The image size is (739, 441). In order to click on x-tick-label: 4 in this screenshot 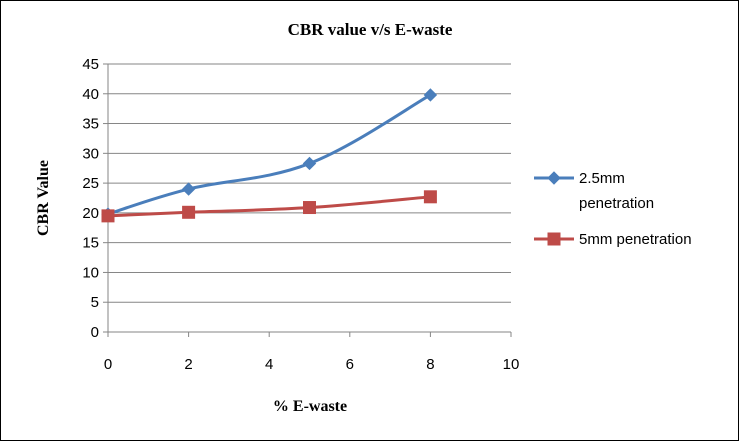, I will do `click(269, 364)`.